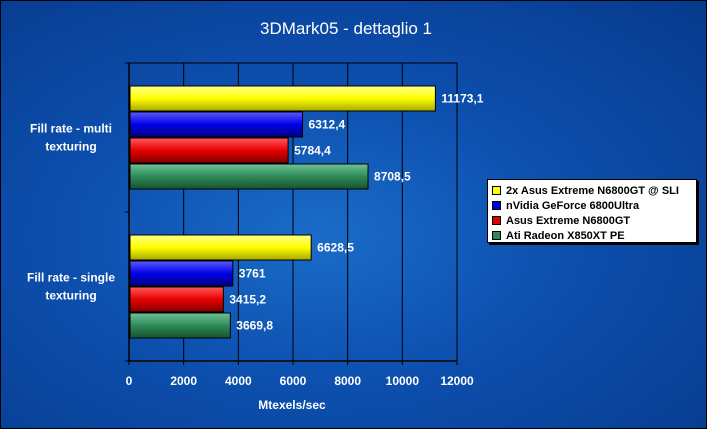 The image size is (707, 429). Describe the element at coordinates (252, 274) in the screenshot. I see `data-label: 3761` at that location.